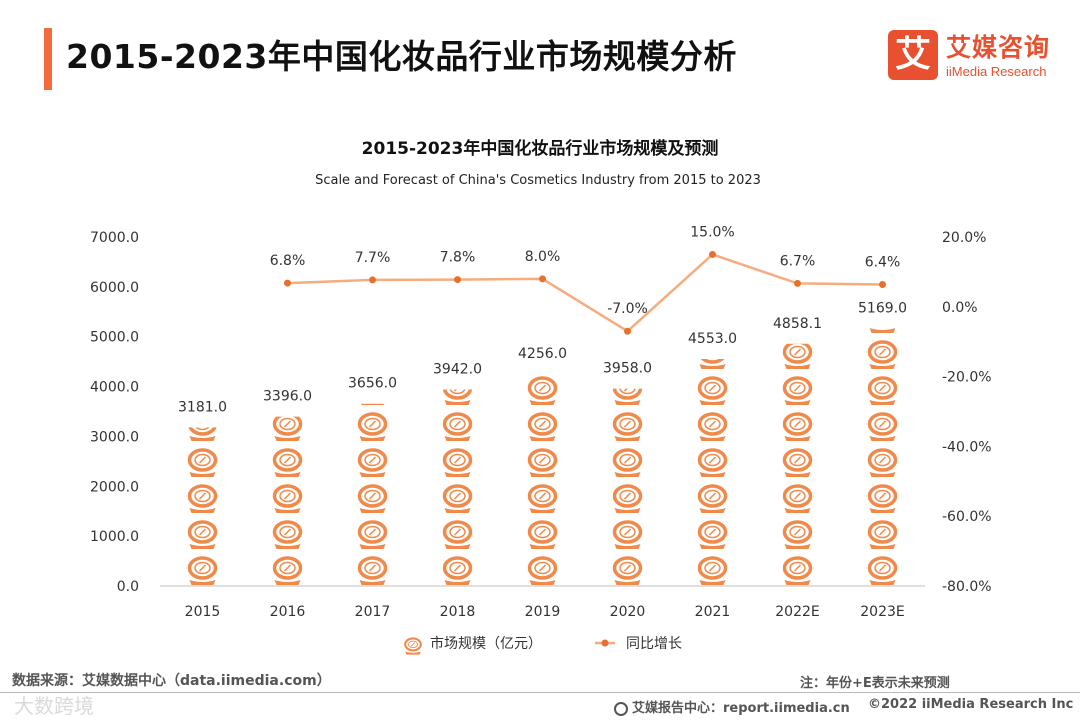 This screenshot has height=720, width=1080. I want to click on brand-logo: 艾 艾媒咨询 iiMedia Research, so click(978, 56).